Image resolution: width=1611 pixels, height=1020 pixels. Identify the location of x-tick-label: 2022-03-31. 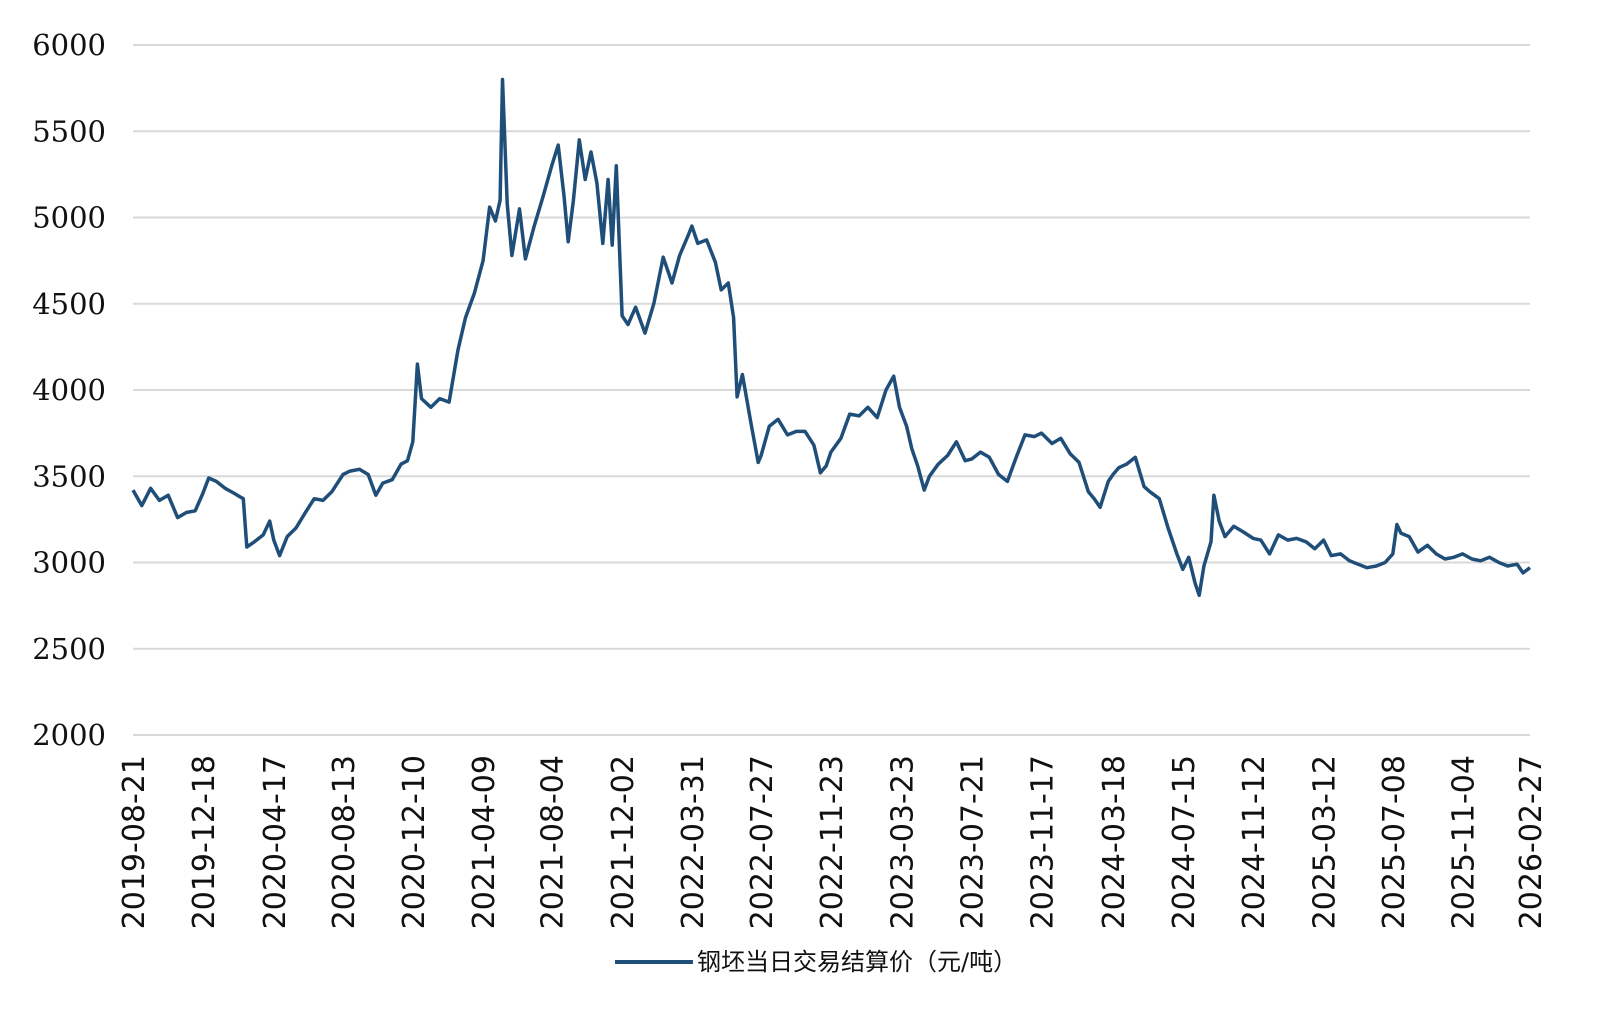
(693, 842).